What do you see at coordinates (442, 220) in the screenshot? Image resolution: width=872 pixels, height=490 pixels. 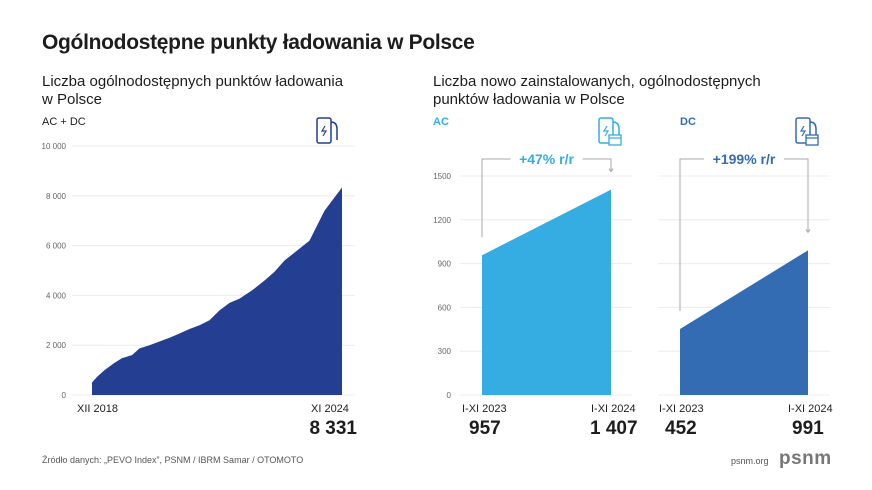 I see `y-tick-label: 1200` at bounding box center [442, 220].